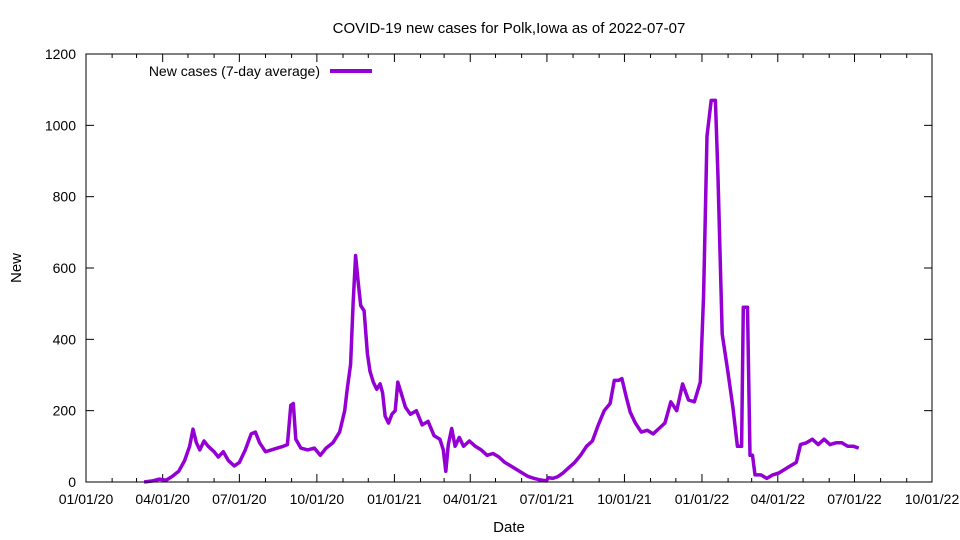 Image resolution: width=960 pixels, height=540 pixels. Describe the element at coordinates (317, 499) in the screenshot. I see `x-tick-label: 10/01/20` at that location.